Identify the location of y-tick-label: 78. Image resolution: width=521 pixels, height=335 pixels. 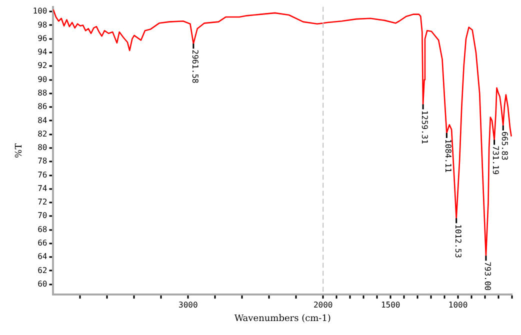
(43, 161).